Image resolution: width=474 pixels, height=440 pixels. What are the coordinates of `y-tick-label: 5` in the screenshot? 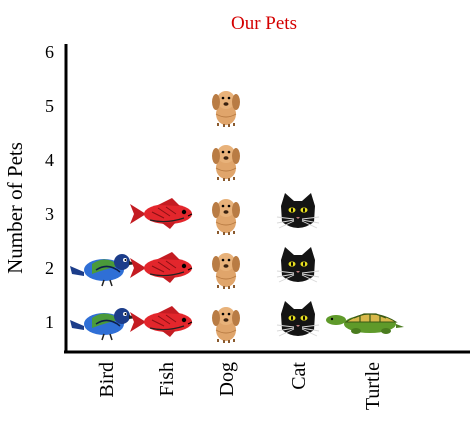 It's located at (49, 106).